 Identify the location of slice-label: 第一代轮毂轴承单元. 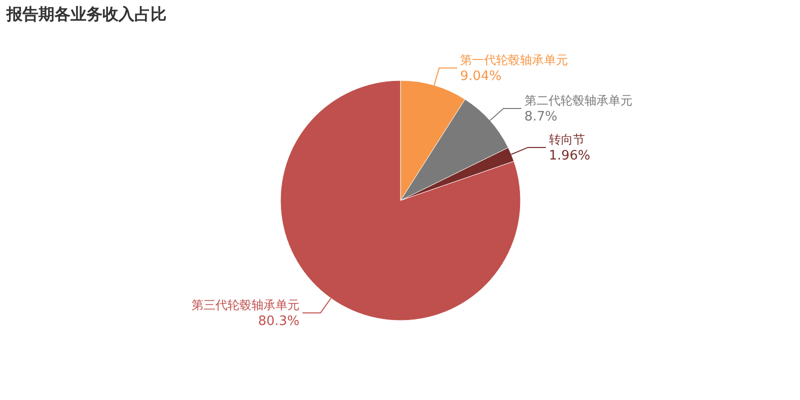
(514, 60).